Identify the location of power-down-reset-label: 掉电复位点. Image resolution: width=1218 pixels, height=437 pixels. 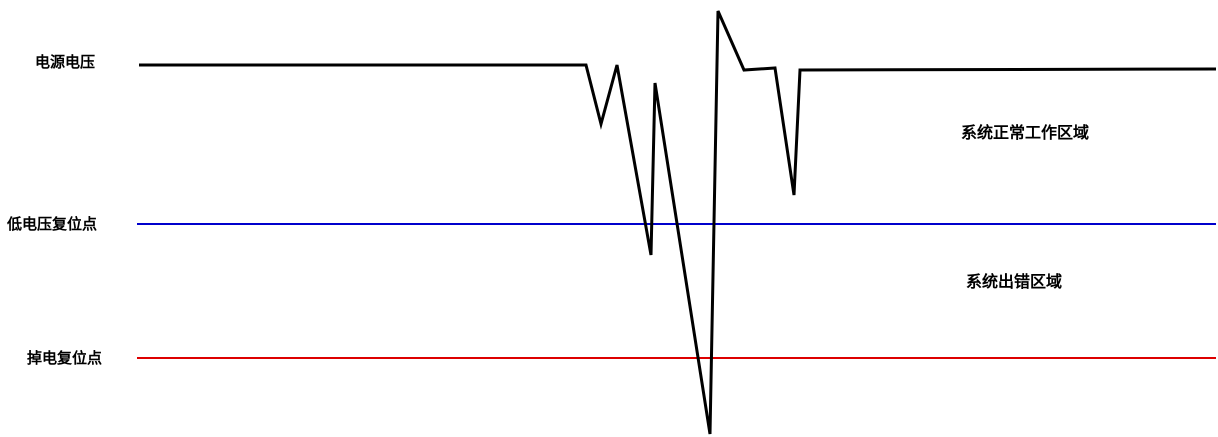
(64, 358).